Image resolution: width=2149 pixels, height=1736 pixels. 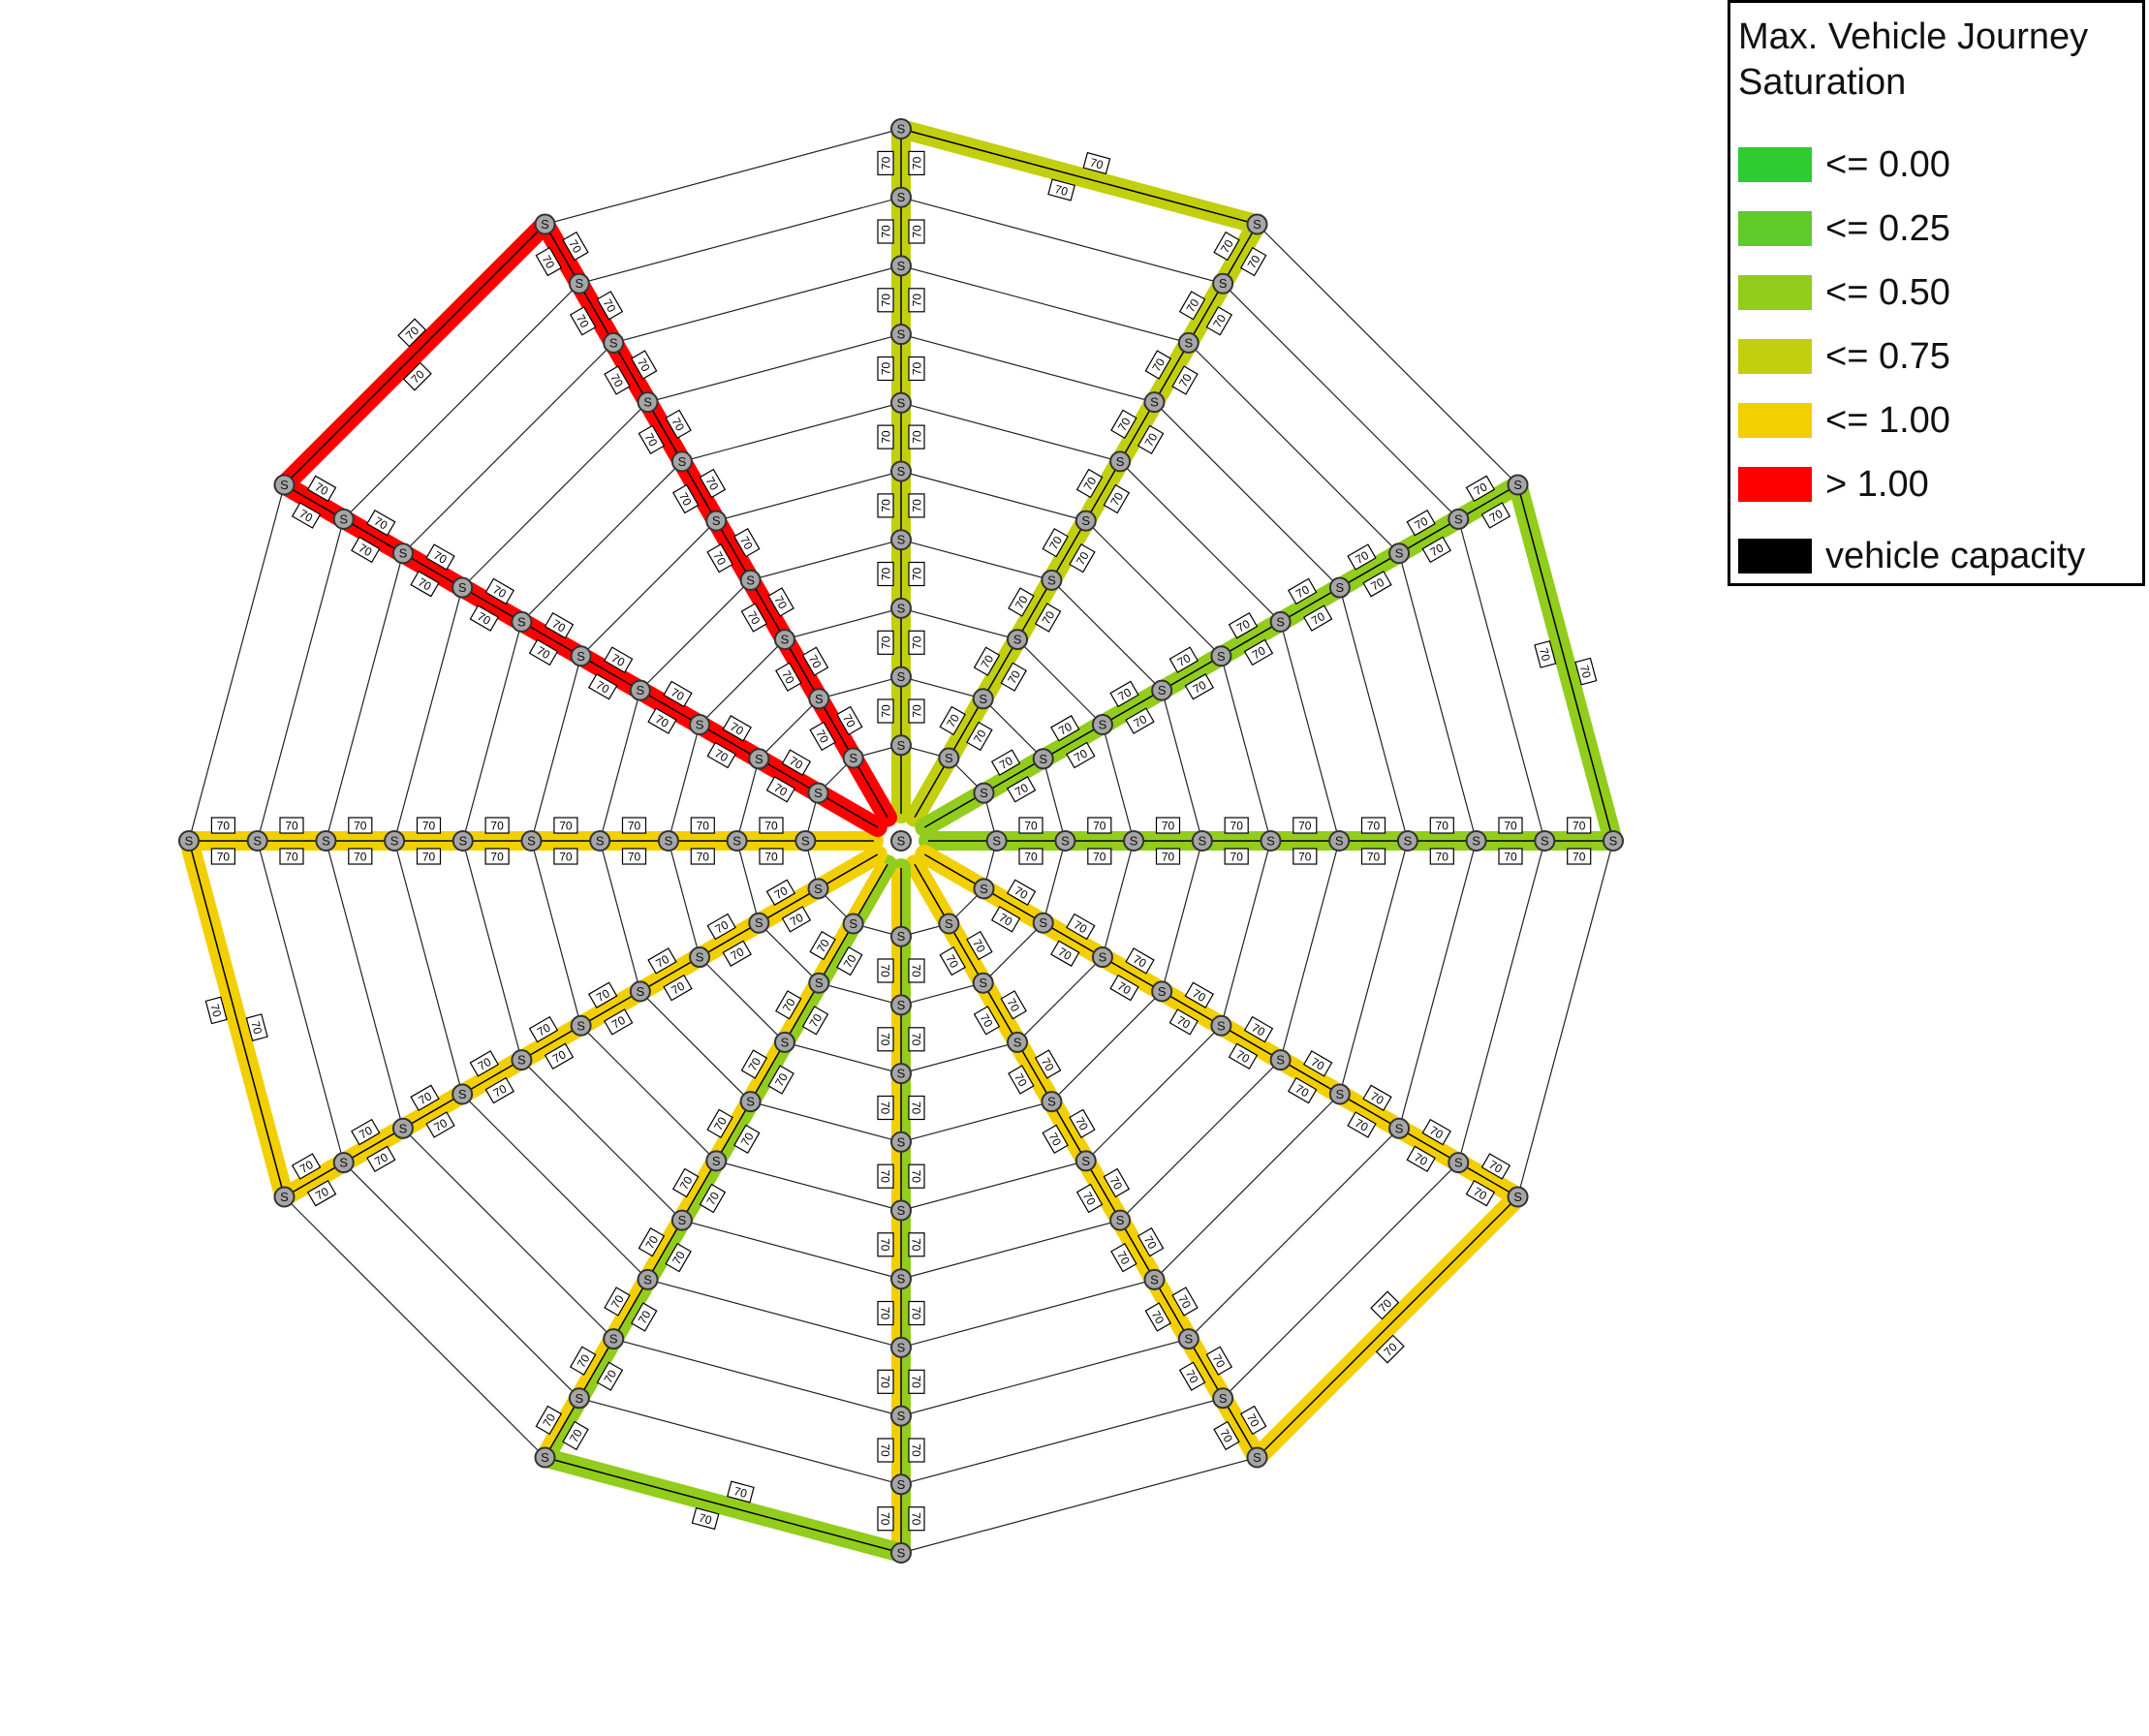 I want to click on legend-swatch, so click(x=1775, y=356).